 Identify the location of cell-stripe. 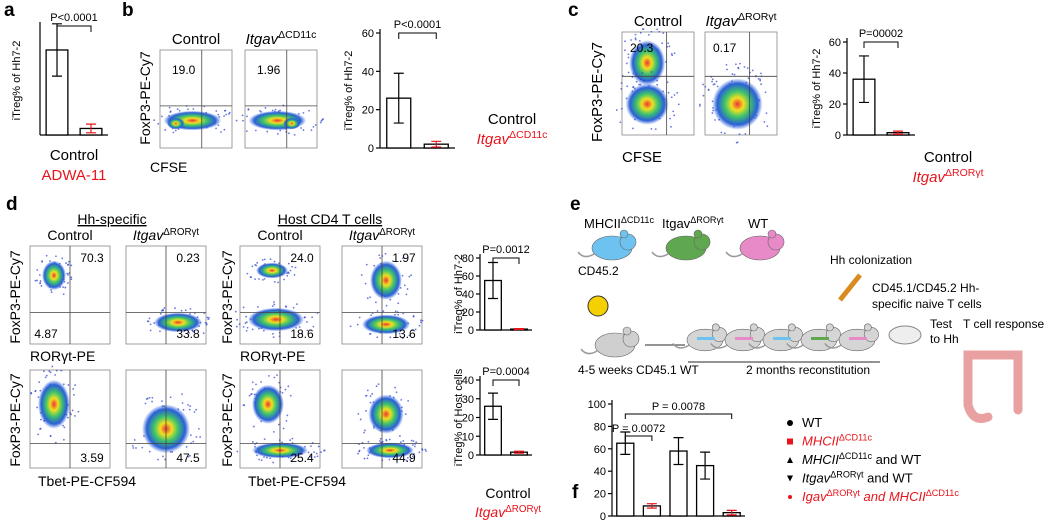
(820, 338).